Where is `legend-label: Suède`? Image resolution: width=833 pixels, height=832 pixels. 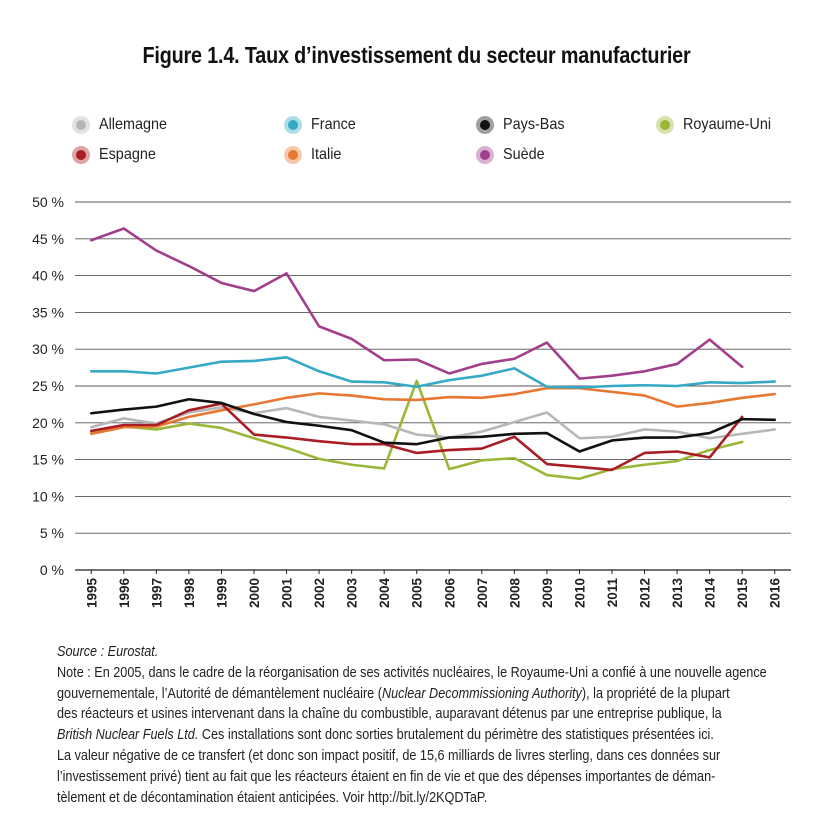
legend-label: Suède is located at coordinates (524, 154).